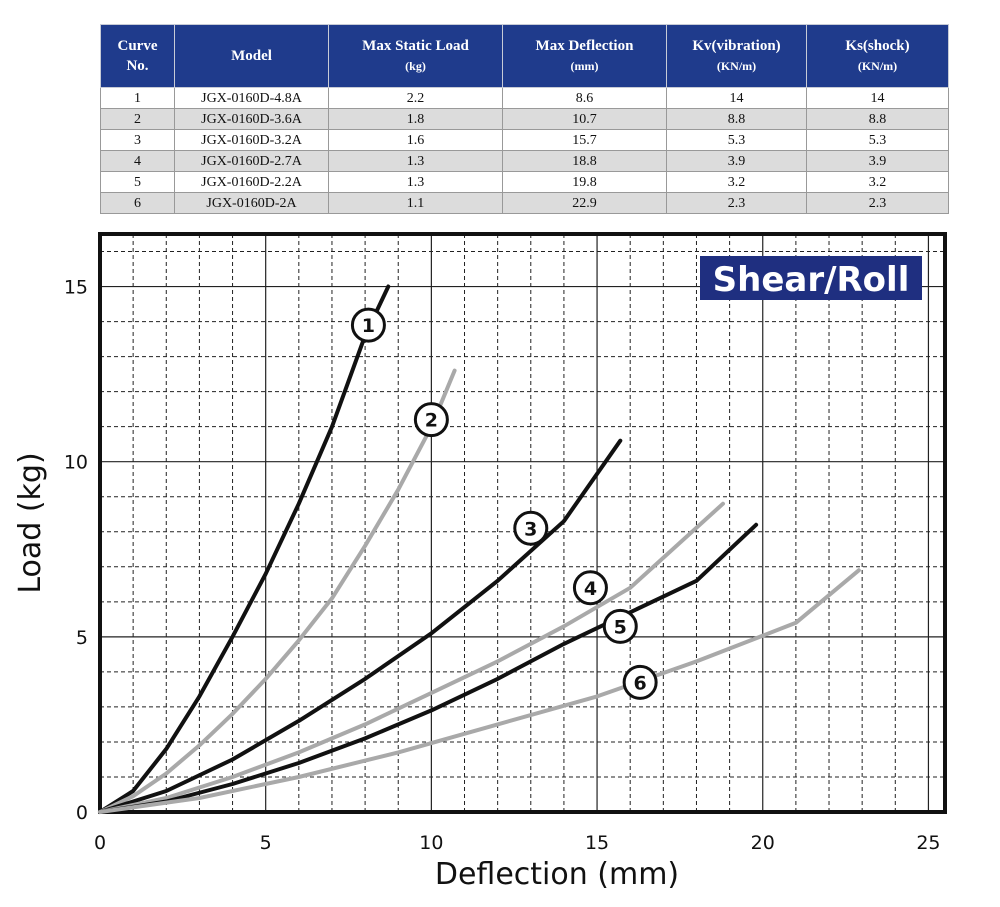 The width and height of the screenshot is (1000, 907). What do you see at coordinates (82, 813) in the screenshot?
I see `y-tick-label: 0` at bounding box center [82, 813].